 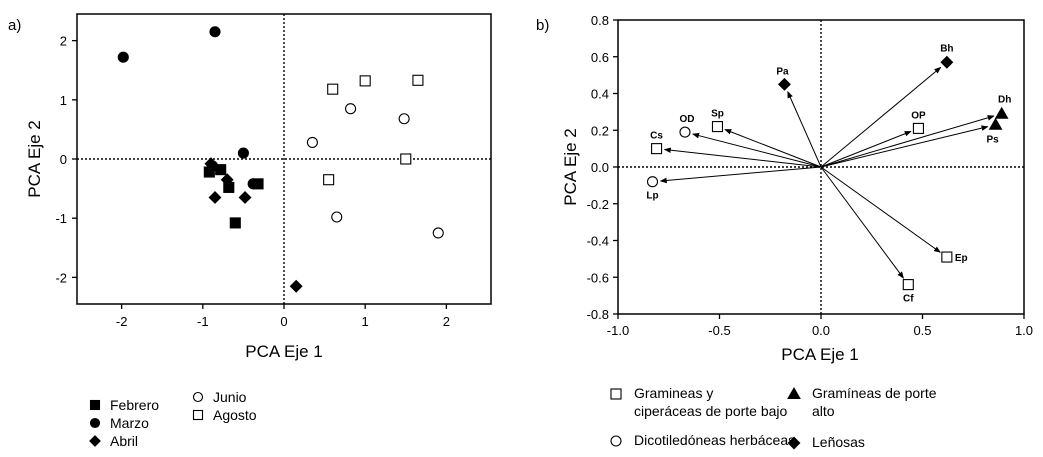 What do you see at coordinates (600, 130) in the screenshot?
I see `y-tick-label: 0.2` at bounding box center [600, 130].